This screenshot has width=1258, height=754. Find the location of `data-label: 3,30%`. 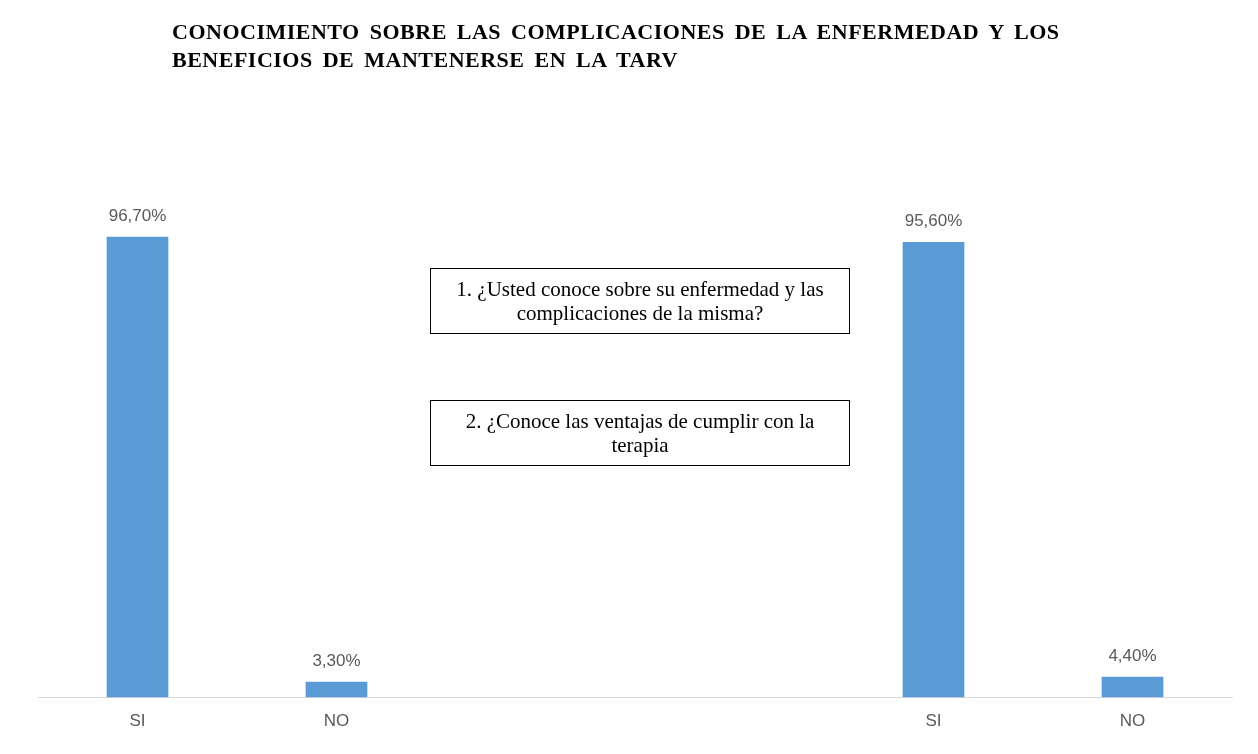

data-label: 3,30% is located at coordinates (336, 661).